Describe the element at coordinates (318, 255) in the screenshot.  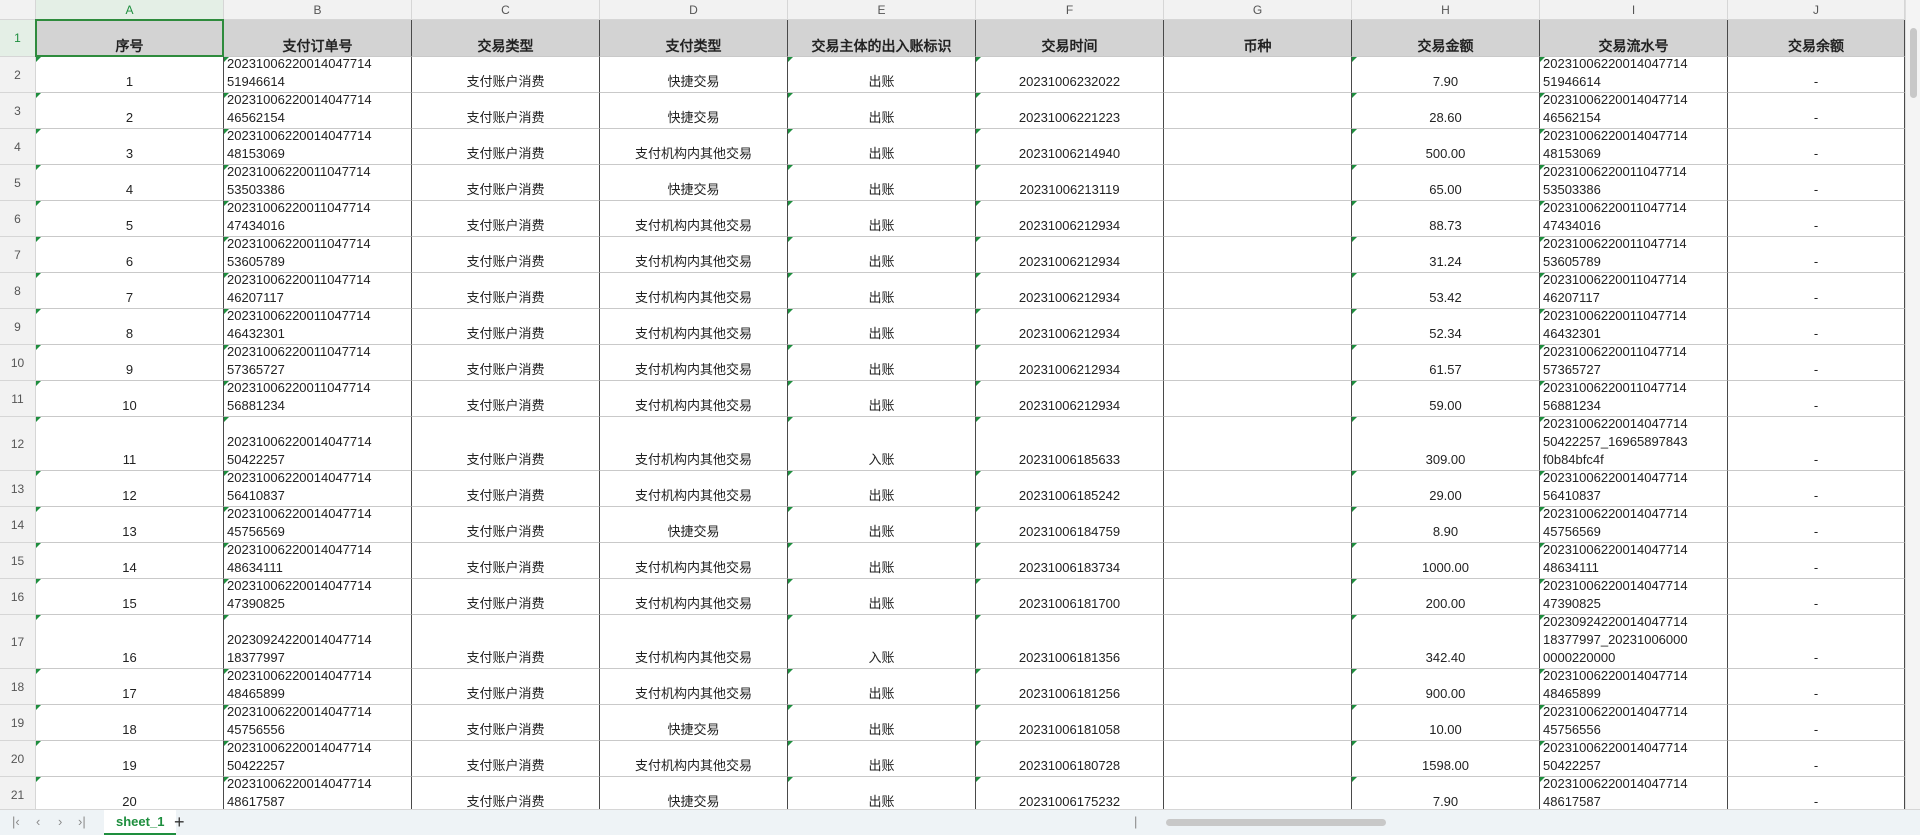
I see `table-cell: 2023100622001104771453605789` at that location.